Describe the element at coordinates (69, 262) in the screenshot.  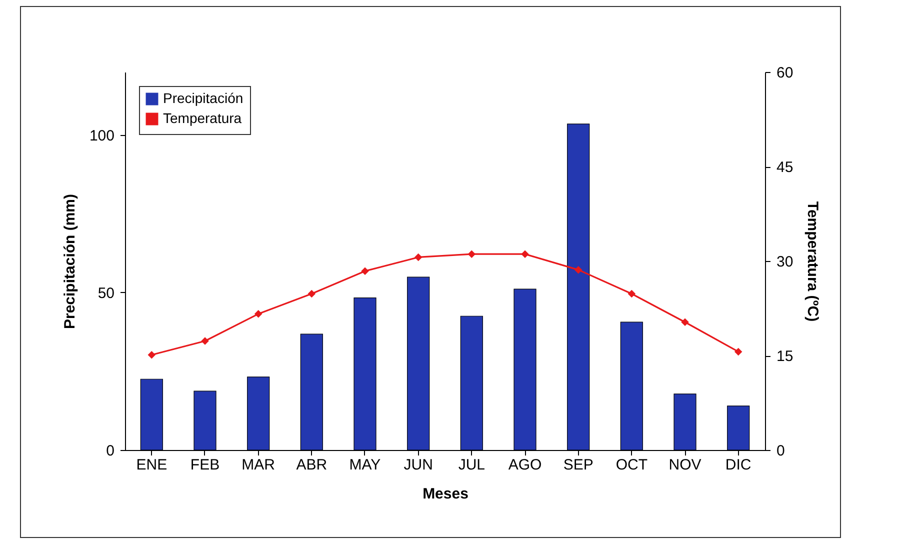
I see `y-axis-title: Precipitación (mm)` at that location.